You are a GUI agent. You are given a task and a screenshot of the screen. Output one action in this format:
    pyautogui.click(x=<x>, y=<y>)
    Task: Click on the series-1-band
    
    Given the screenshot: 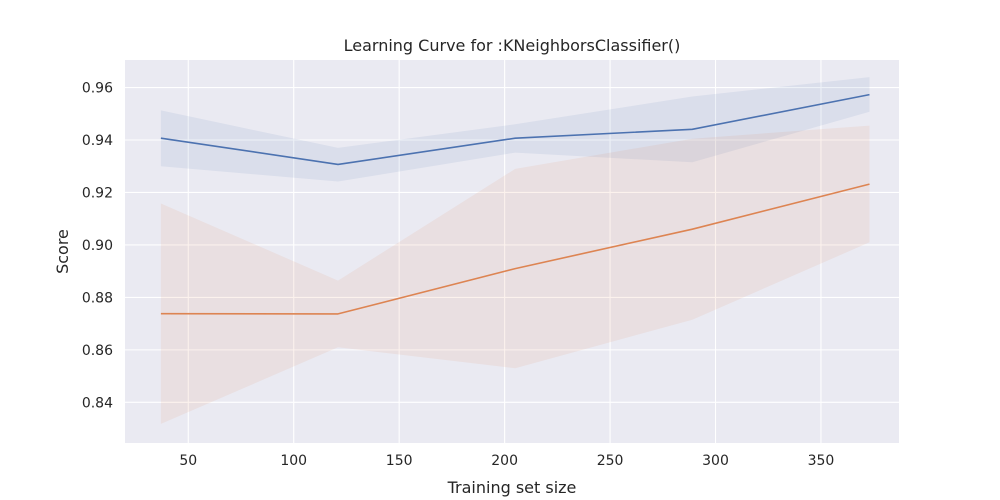 What is the action you would take?
    pyautogui.click(x=515, y=129)
    